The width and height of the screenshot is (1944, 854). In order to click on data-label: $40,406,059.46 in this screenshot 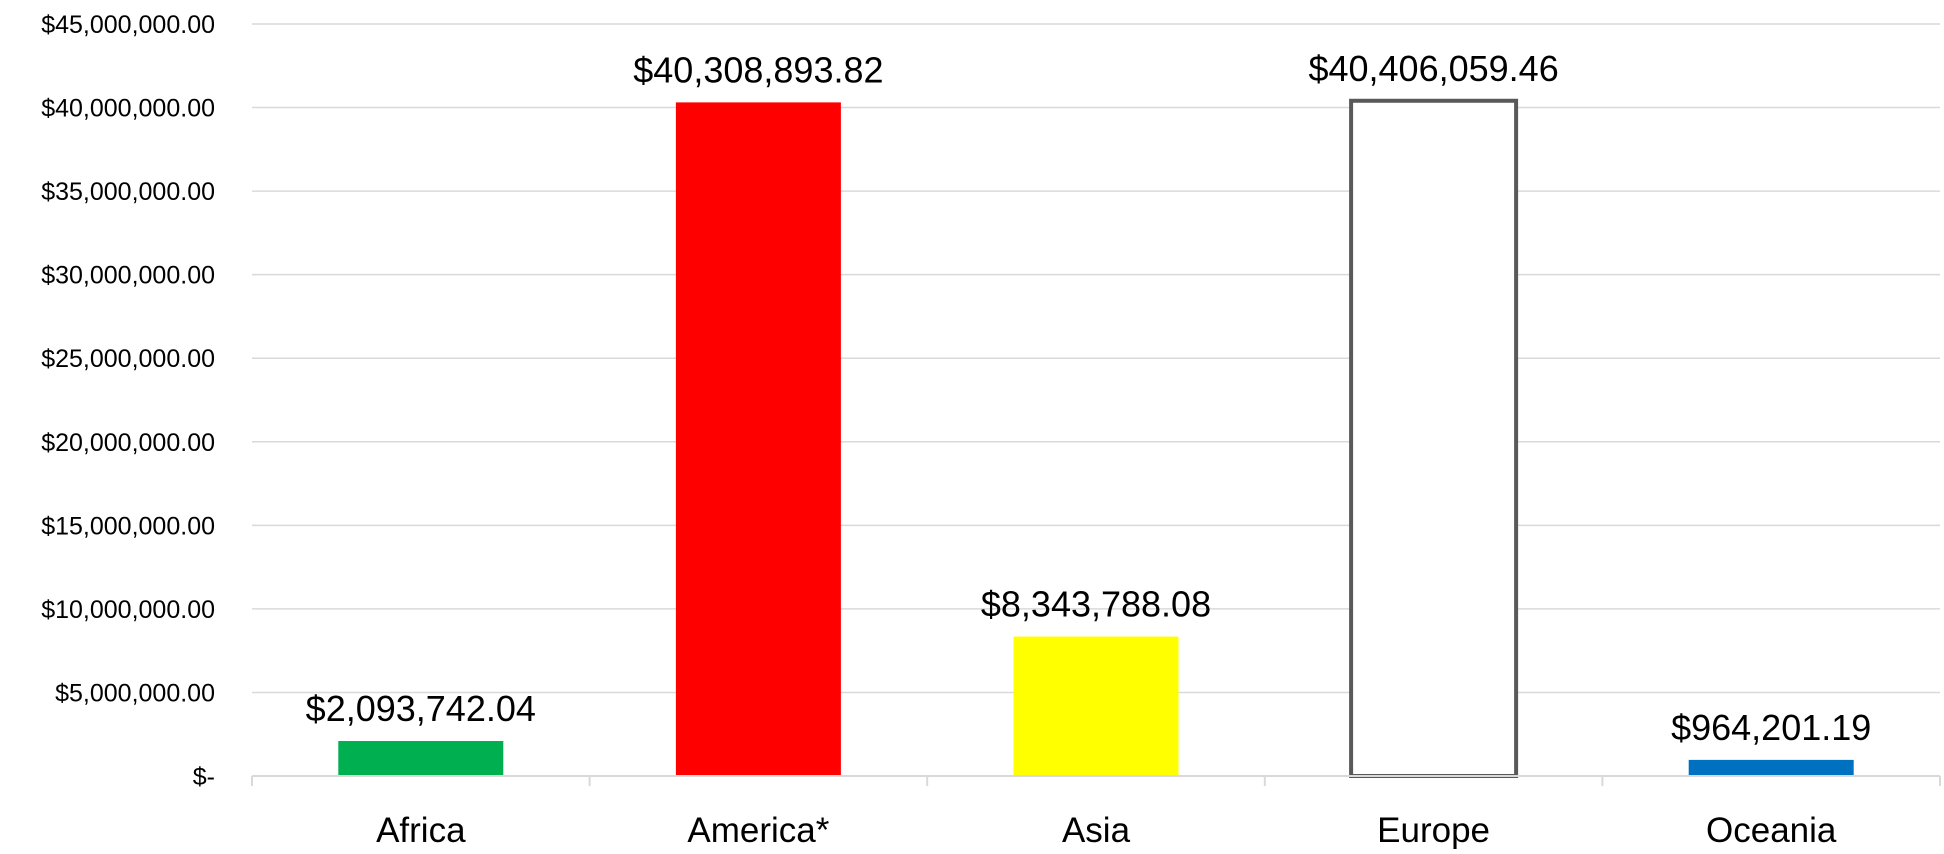, I will do `click(1433, 68)`.